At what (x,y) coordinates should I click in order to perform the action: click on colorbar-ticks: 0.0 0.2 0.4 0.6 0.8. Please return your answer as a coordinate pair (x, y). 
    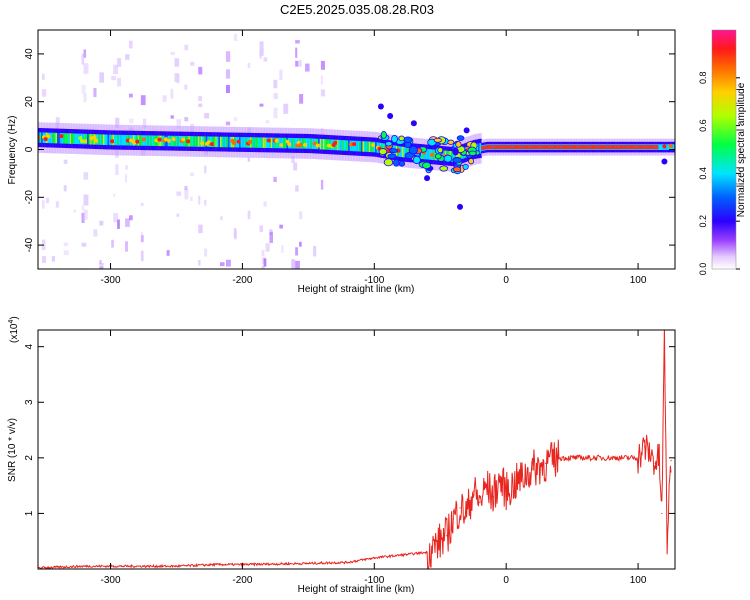
    Looking at the image, I should click on (719, 173).